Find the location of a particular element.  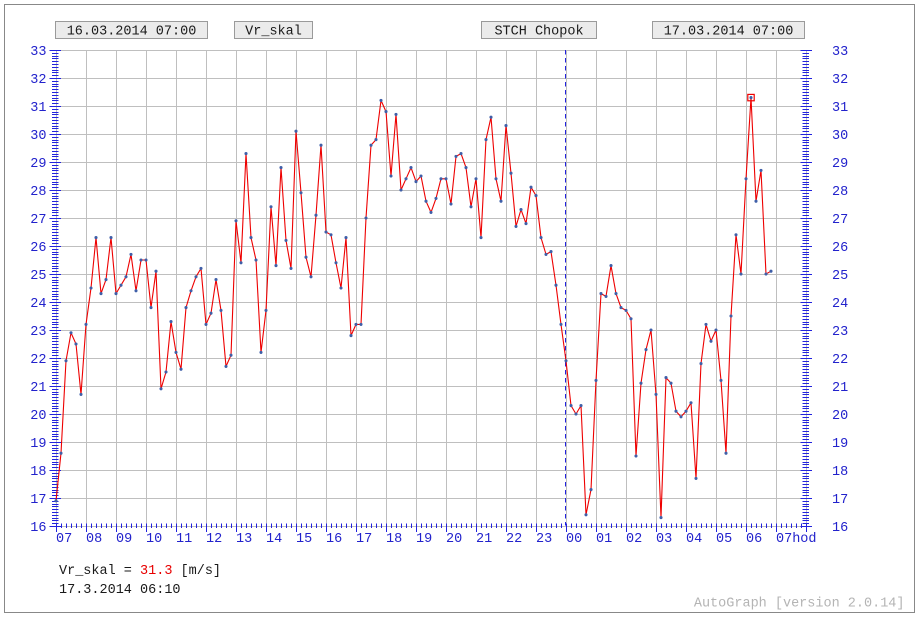

svg-text: 04 is located at coordinates (694, 539).